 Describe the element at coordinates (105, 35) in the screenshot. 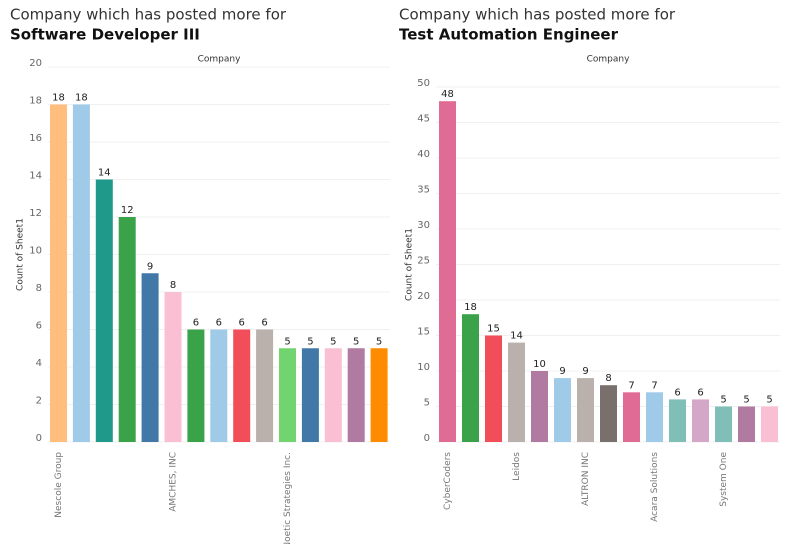

I see `chart-title-job: Software Developer III` at that location.